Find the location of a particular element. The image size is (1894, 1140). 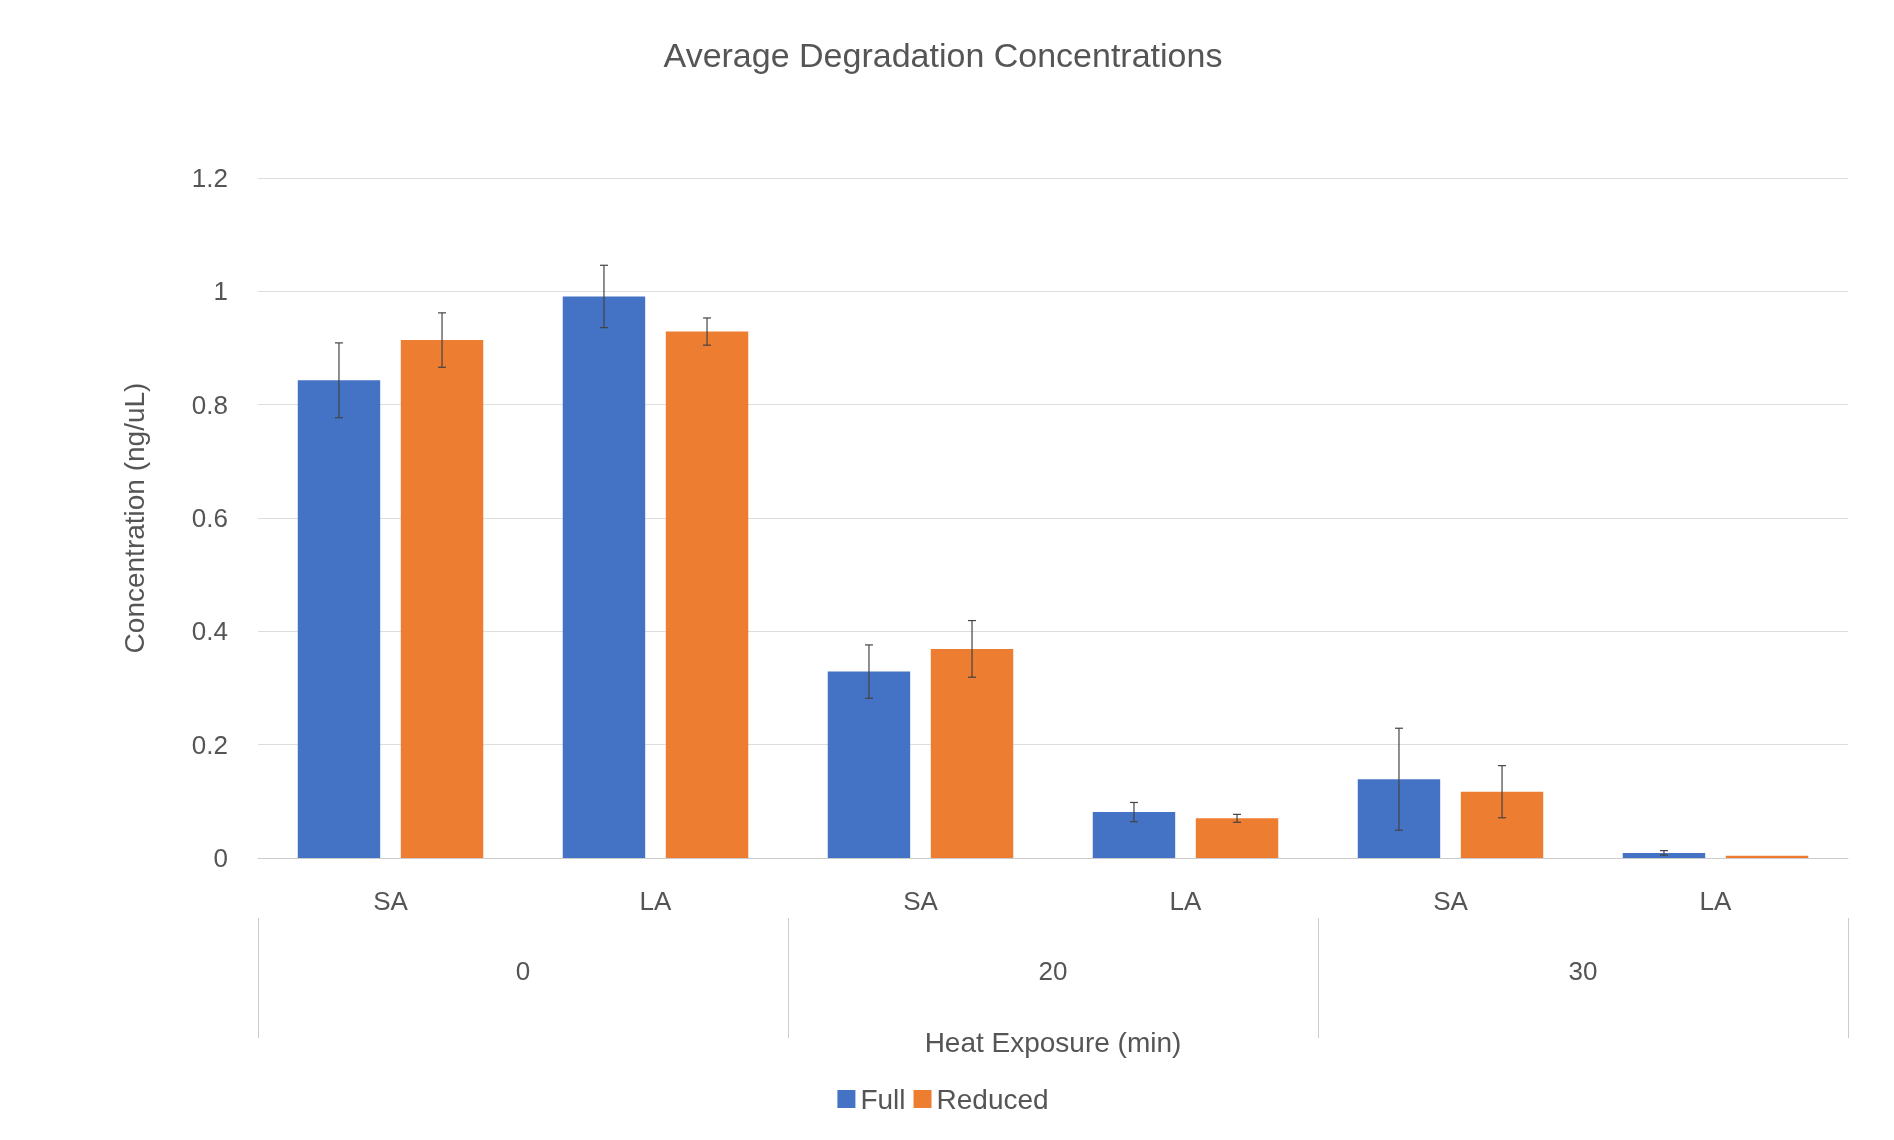

text: 0 is located at coordinates (523, 971).